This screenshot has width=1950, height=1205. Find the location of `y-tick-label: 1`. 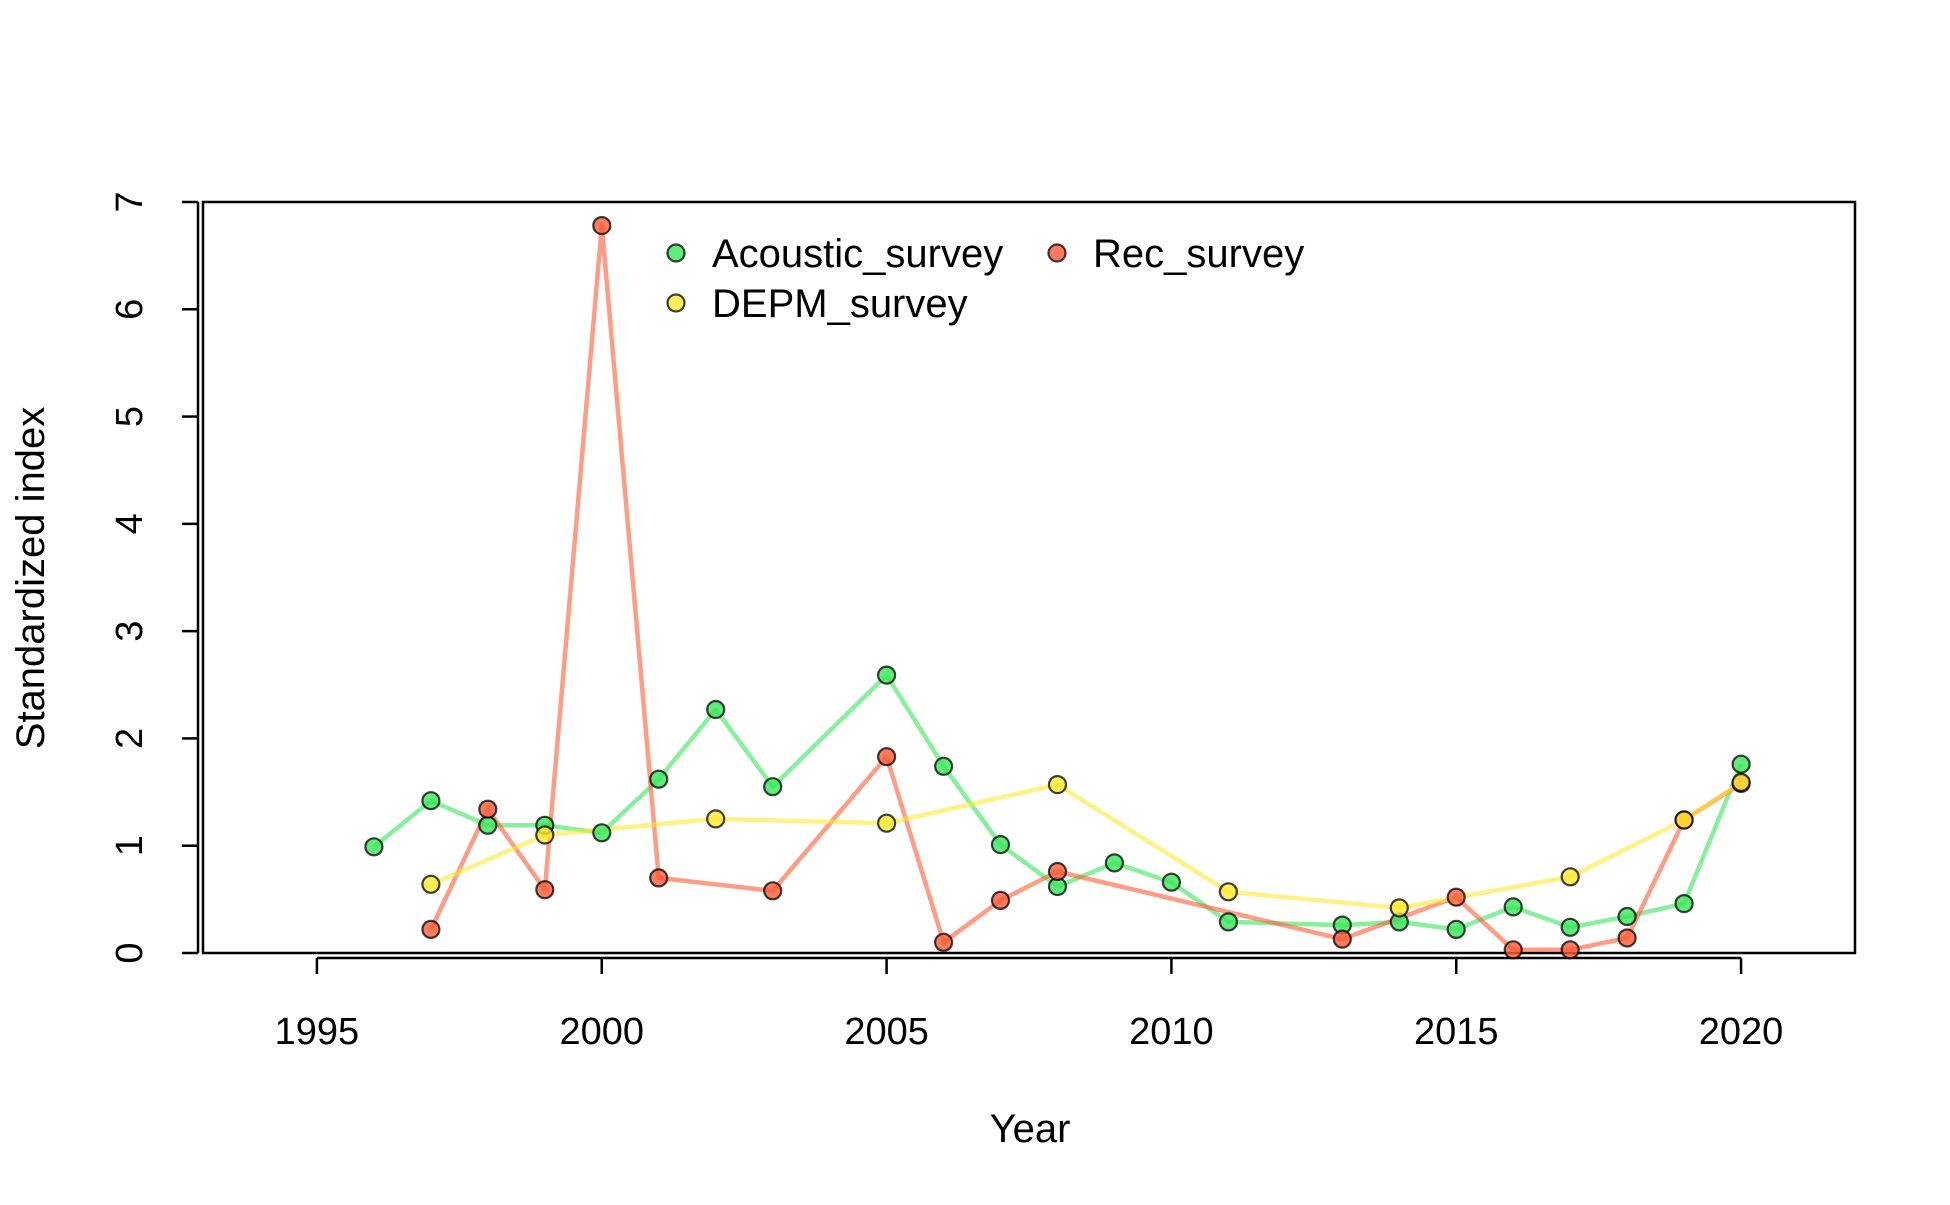

y-tick-label: 1 is located at coordinates (130, 845).